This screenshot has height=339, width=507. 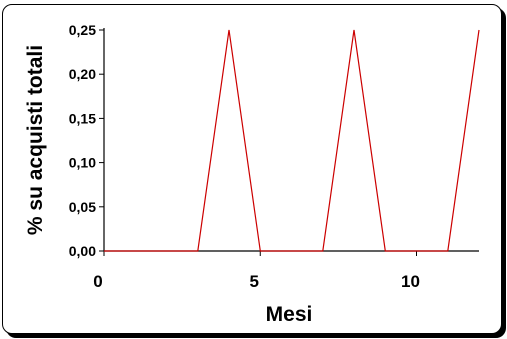 What do you see at coordinates (82, 30) in the screenshot?
I see `y-tick-label: 0,25` at bounding box center [82, 30].